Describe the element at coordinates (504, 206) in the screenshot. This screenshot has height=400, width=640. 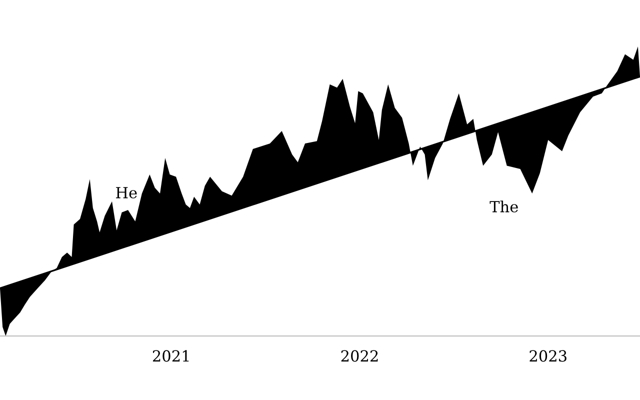
I see `annotation: The` at that location.